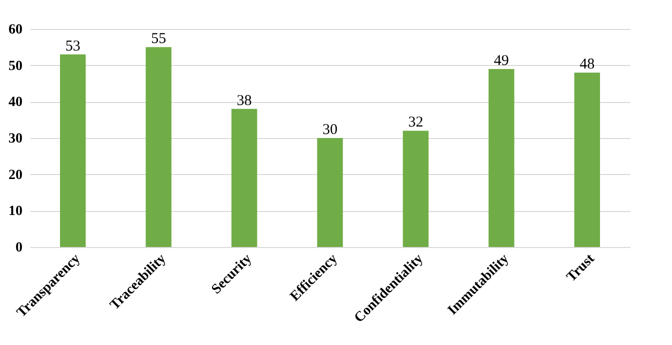 This screenshot has width=672, height=345. Describe the element at coordinates (244, 100) in the screenshot. I see `data-label: 38` at that location.